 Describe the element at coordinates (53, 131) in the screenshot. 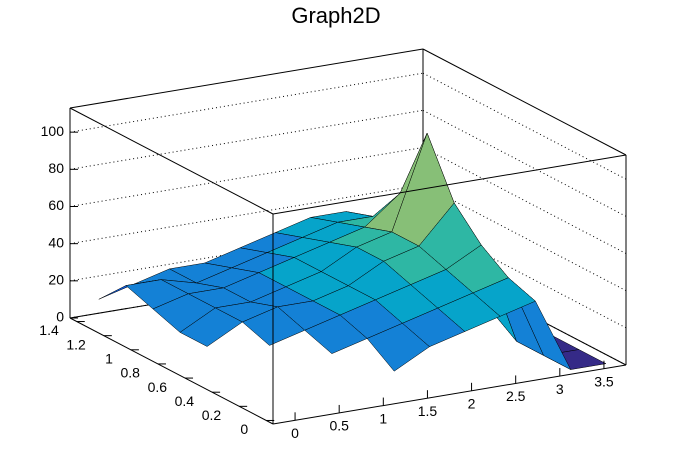

I see `z-tick-label: 100` at that location.